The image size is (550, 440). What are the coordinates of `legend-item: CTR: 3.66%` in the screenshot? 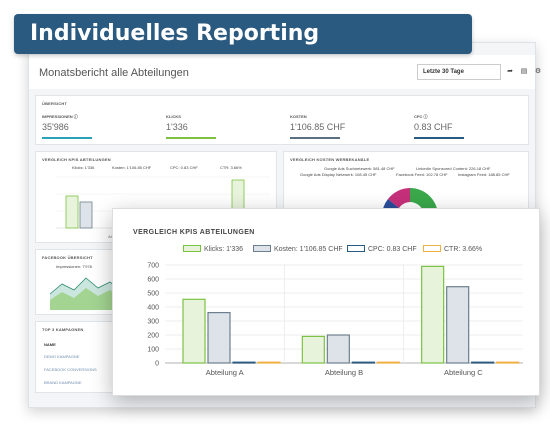 It's located at (452, 249).